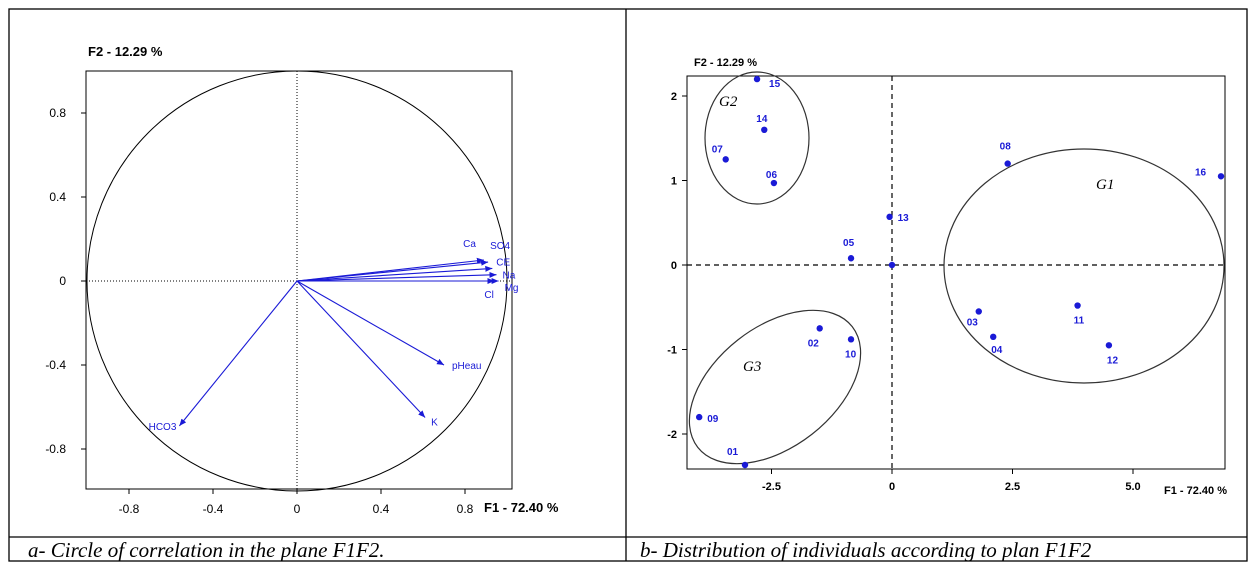 This screenshot has width=1257, height=570. What do you see at coordinates (434, 423) in the screenshot?
I see `vector-label-k: K` at bounding box center [434, 423].